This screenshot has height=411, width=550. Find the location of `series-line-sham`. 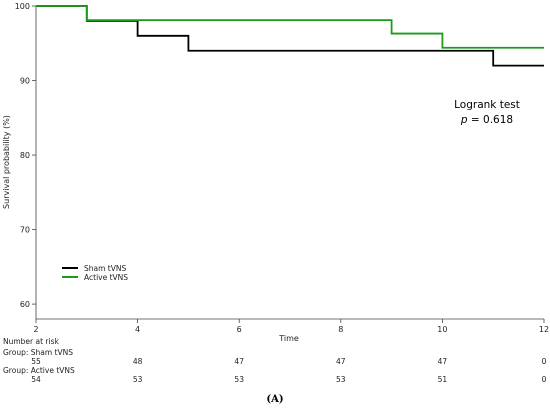

series-line-sham is located at coordinates (290, 36).